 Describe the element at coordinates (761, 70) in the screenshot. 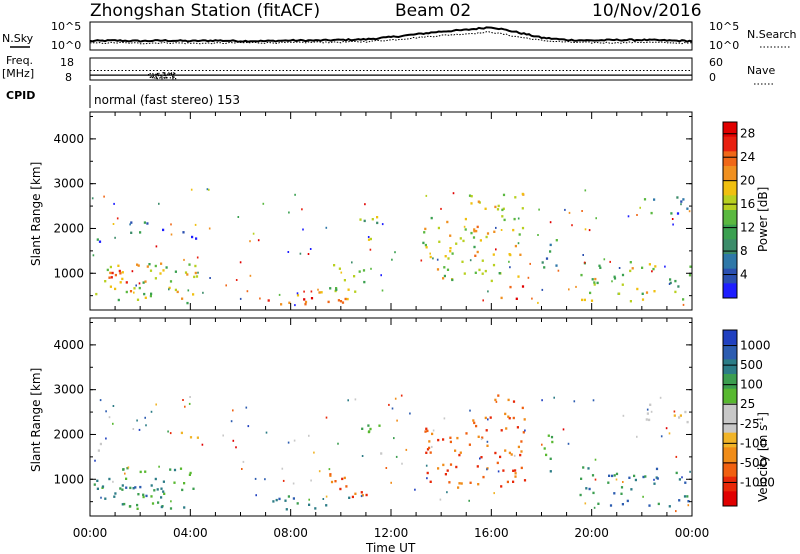

I see `nave-label: Nave` at that location.